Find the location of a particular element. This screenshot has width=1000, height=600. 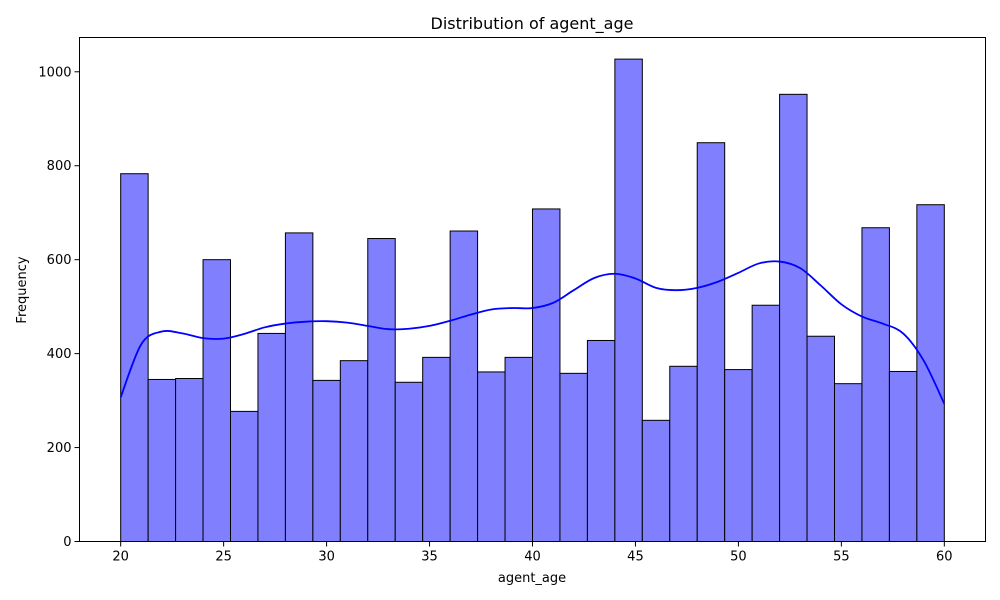

y-tick-label: 1000 is located at coordinates (54, 72).